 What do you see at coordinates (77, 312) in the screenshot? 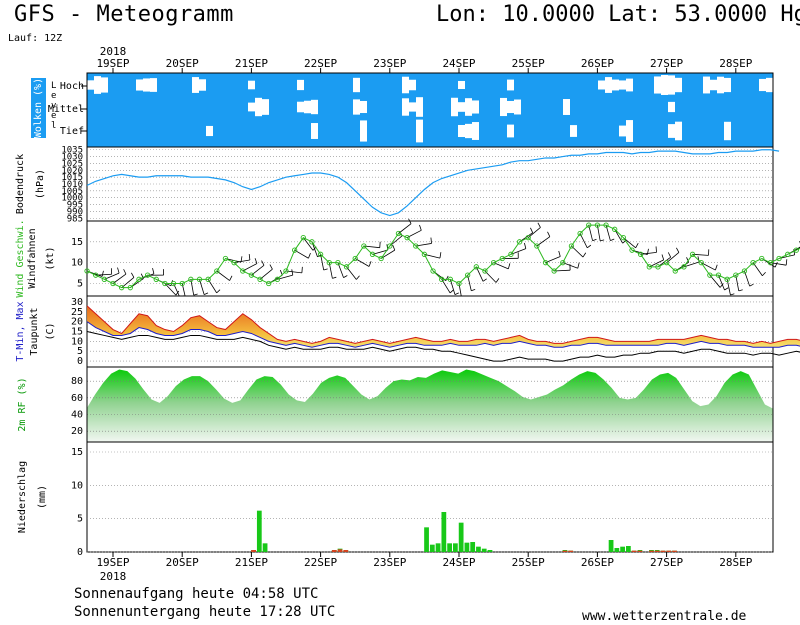
I see `temperature-tick-label: 25` at bounding box center [77, 312].